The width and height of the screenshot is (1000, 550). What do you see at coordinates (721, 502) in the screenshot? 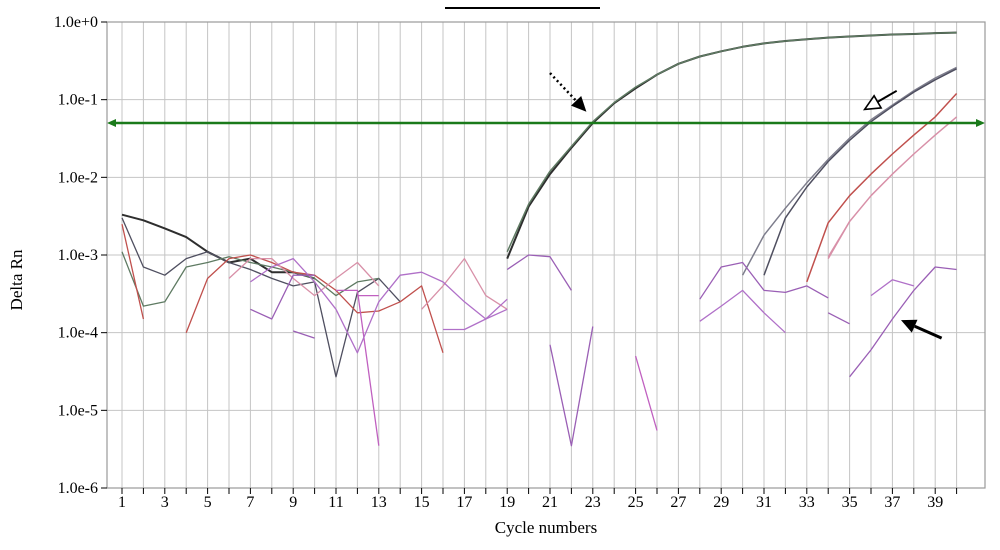
I see `x-tick-label: 29` at bounding box center [721, 502].